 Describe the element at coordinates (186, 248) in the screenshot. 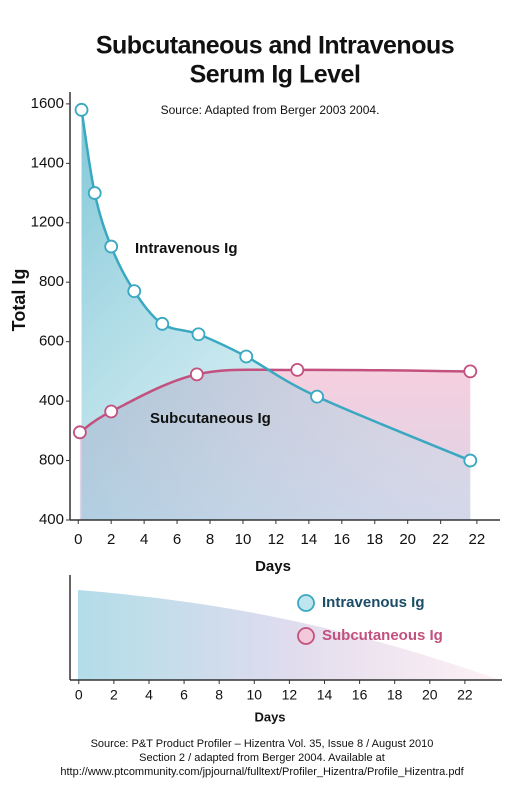

I see `series-label: Intravenous Ig` at that location.